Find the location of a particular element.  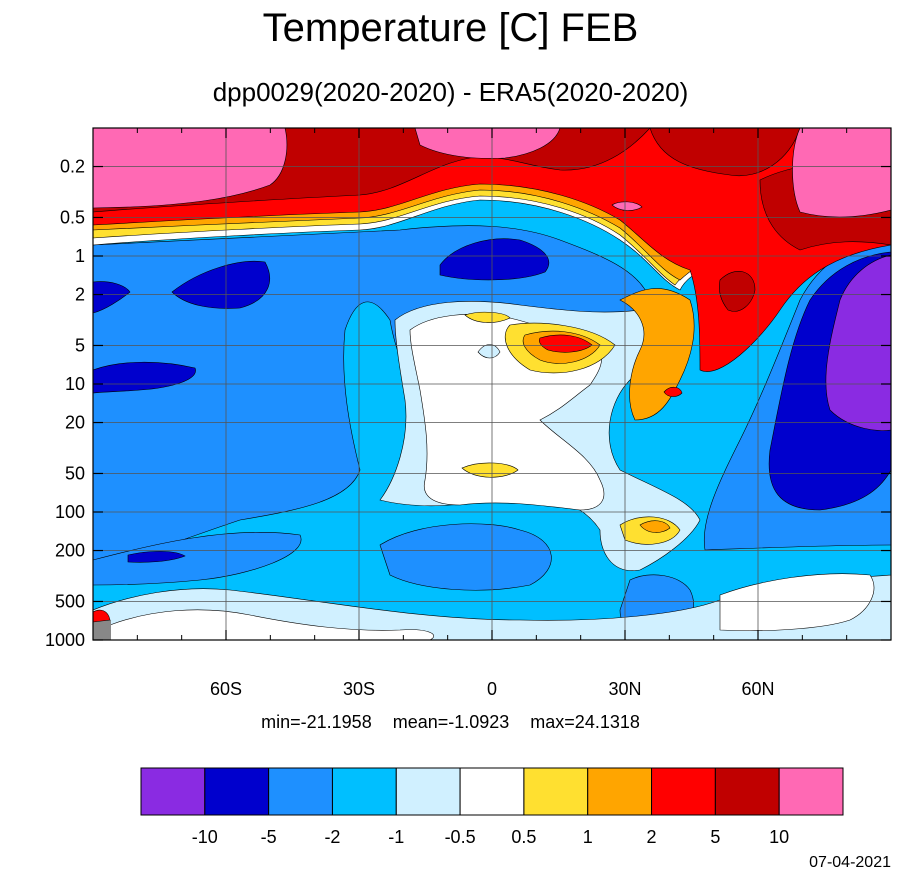

region-minus10-minus5-d is located at coordinates (144, 377).